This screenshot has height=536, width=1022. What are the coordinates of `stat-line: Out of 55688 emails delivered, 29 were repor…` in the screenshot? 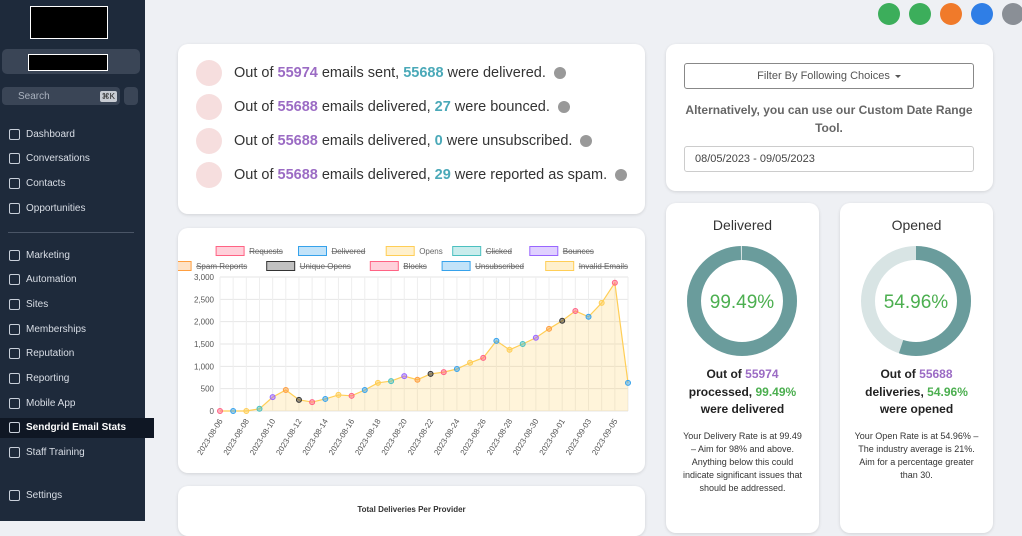 It's located at (412, 175).